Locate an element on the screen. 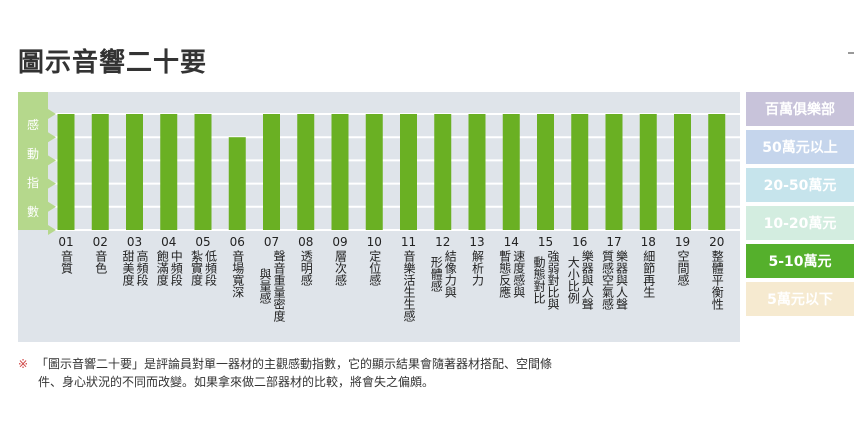 The height and width of the screenshot is (426, 864). x-tick-number: 11 is located at coordinates (408, 242).